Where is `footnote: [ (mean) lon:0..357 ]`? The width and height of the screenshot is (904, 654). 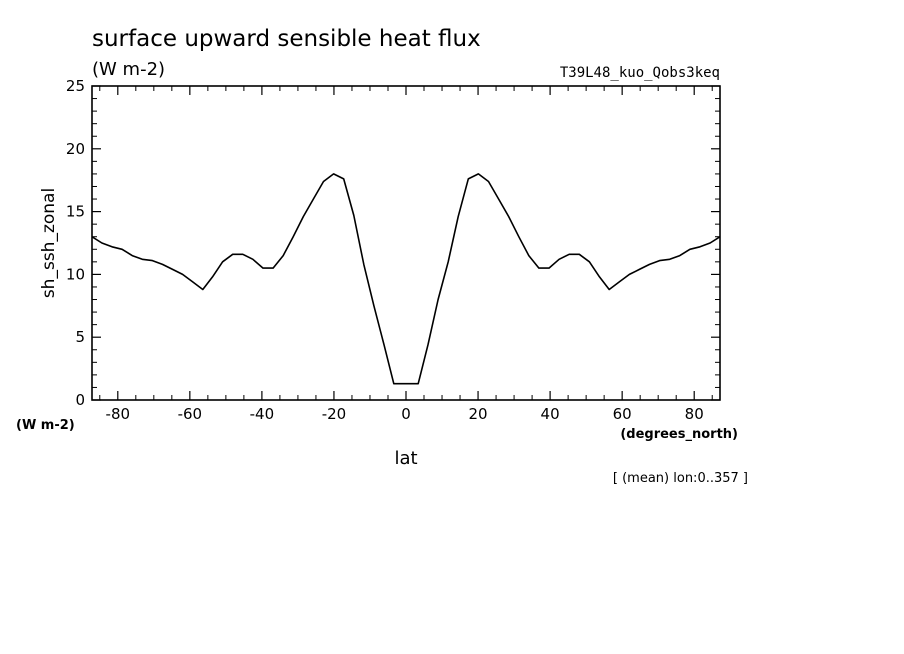 footnote: [ (mean) lon:0..357 ] is located at coordinates (680, 478).